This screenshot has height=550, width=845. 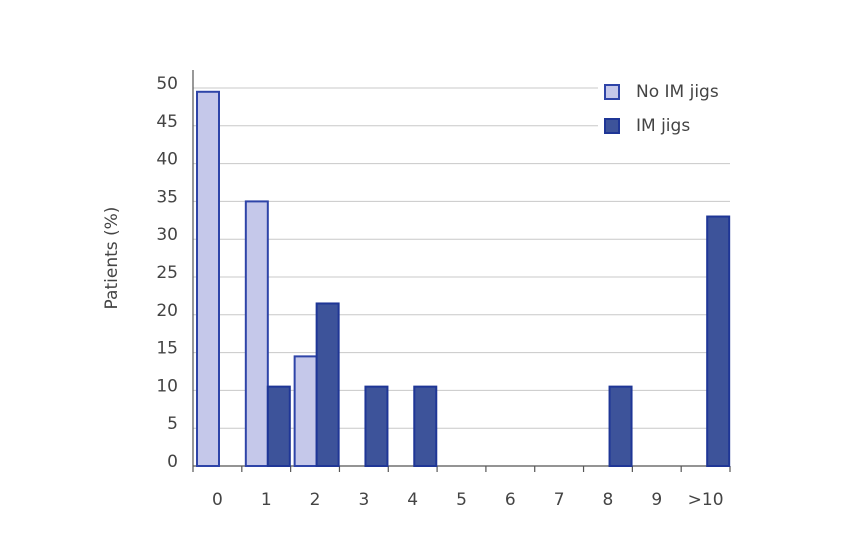 I want to click on y-tick-label: 15, so click(x=167, y=349).